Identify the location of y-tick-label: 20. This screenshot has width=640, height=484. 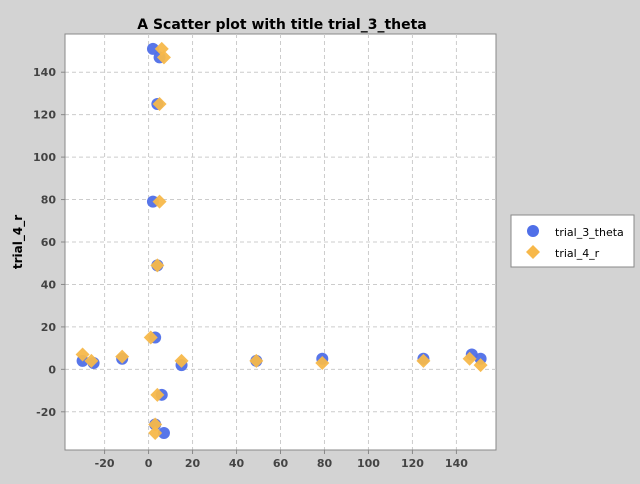
(49, 327).